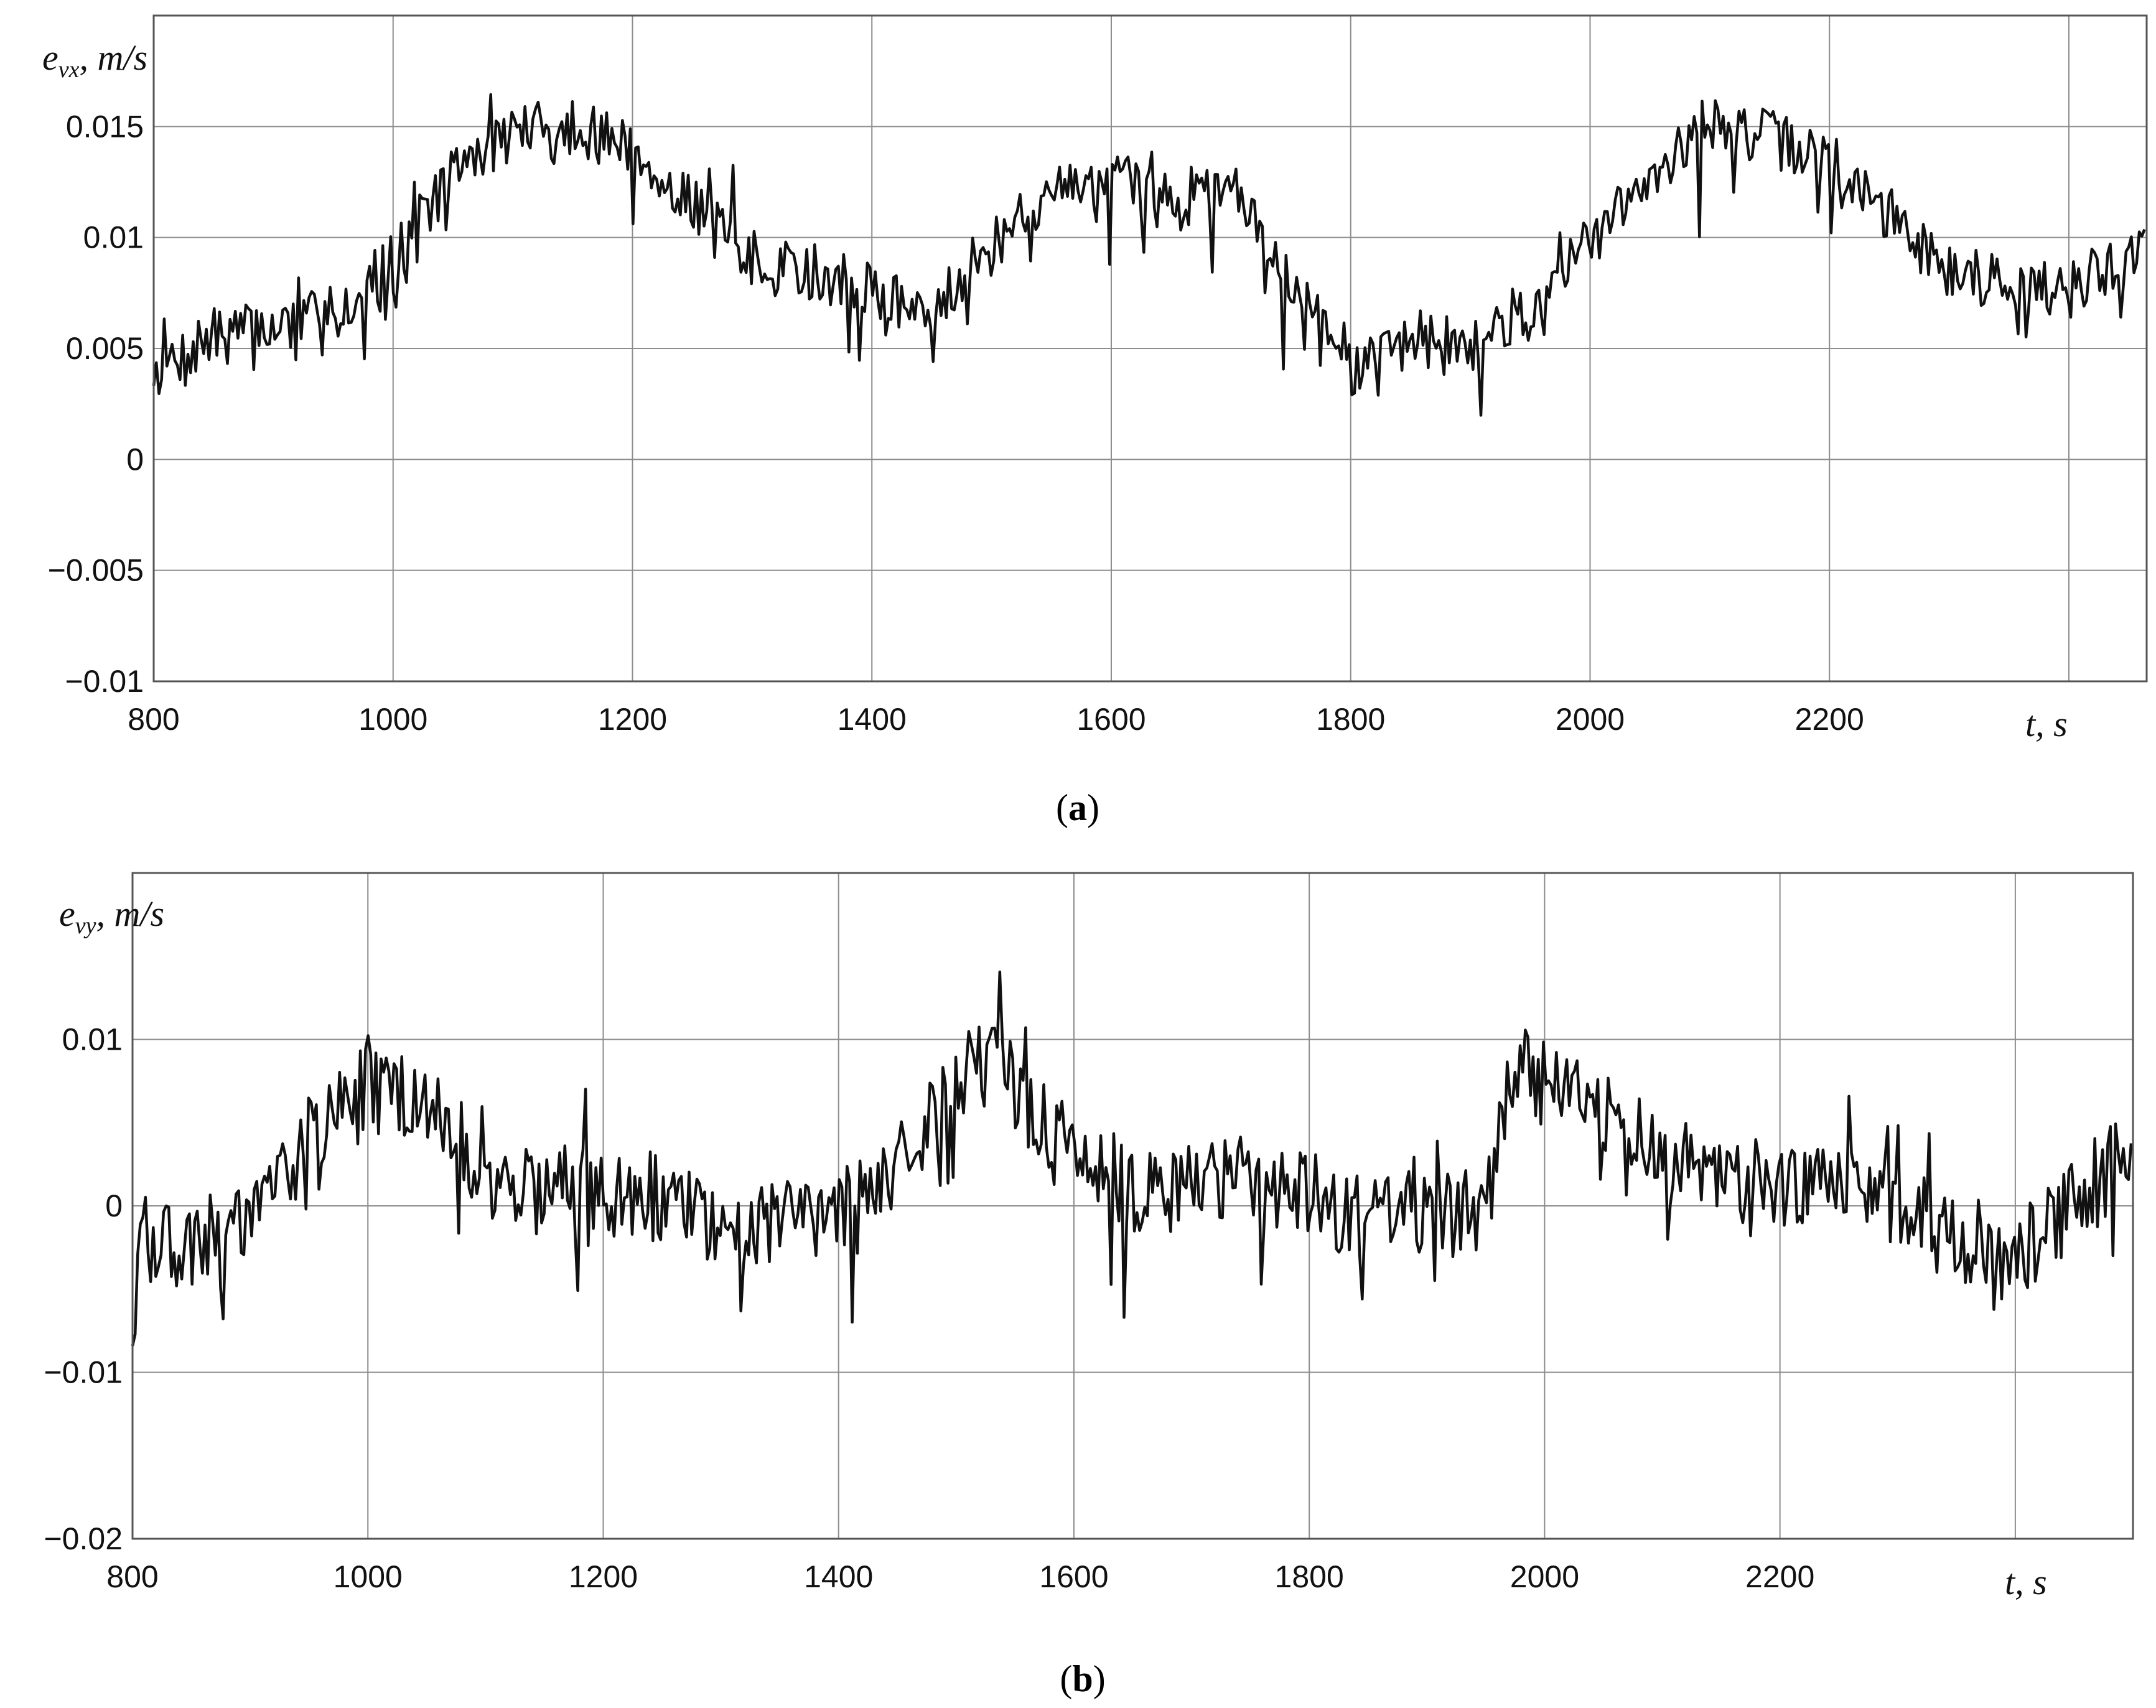 This screenshot has width=2156, height=1708. Describe the element at coordinates (84, 1538) in the screenshot. I see `y-tick-label: −0.02` at that location.